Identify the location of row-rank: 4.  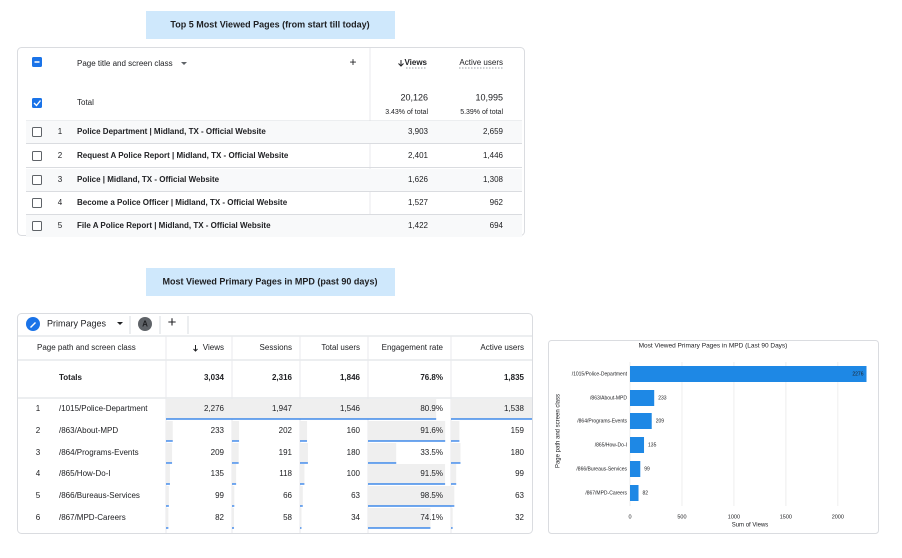
(60, 202).